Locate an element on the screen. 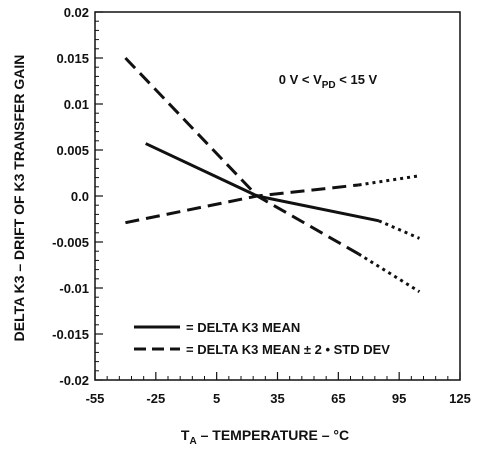  x-tick-label: 5 is located at coordinates (216, 398).